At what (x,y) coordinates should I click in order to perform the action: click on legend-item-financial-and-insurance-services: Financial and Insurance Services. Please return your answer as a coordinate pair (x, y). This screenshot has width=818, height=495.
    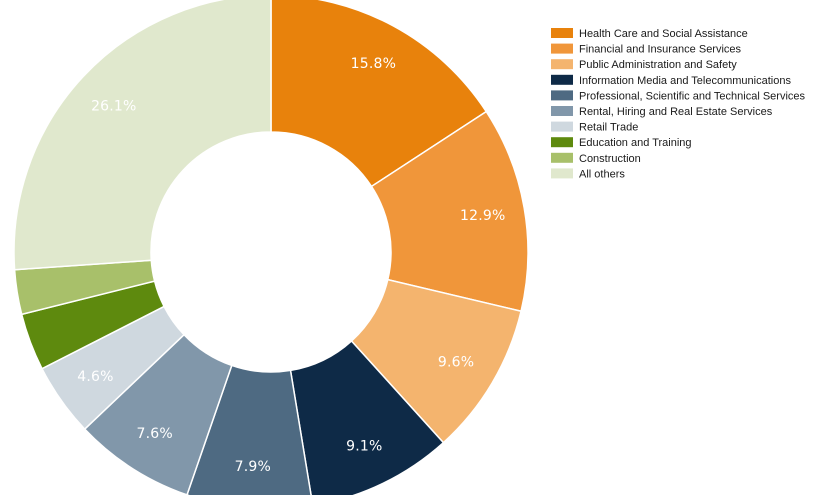
    Looking at the image, I should click on (646, 49).